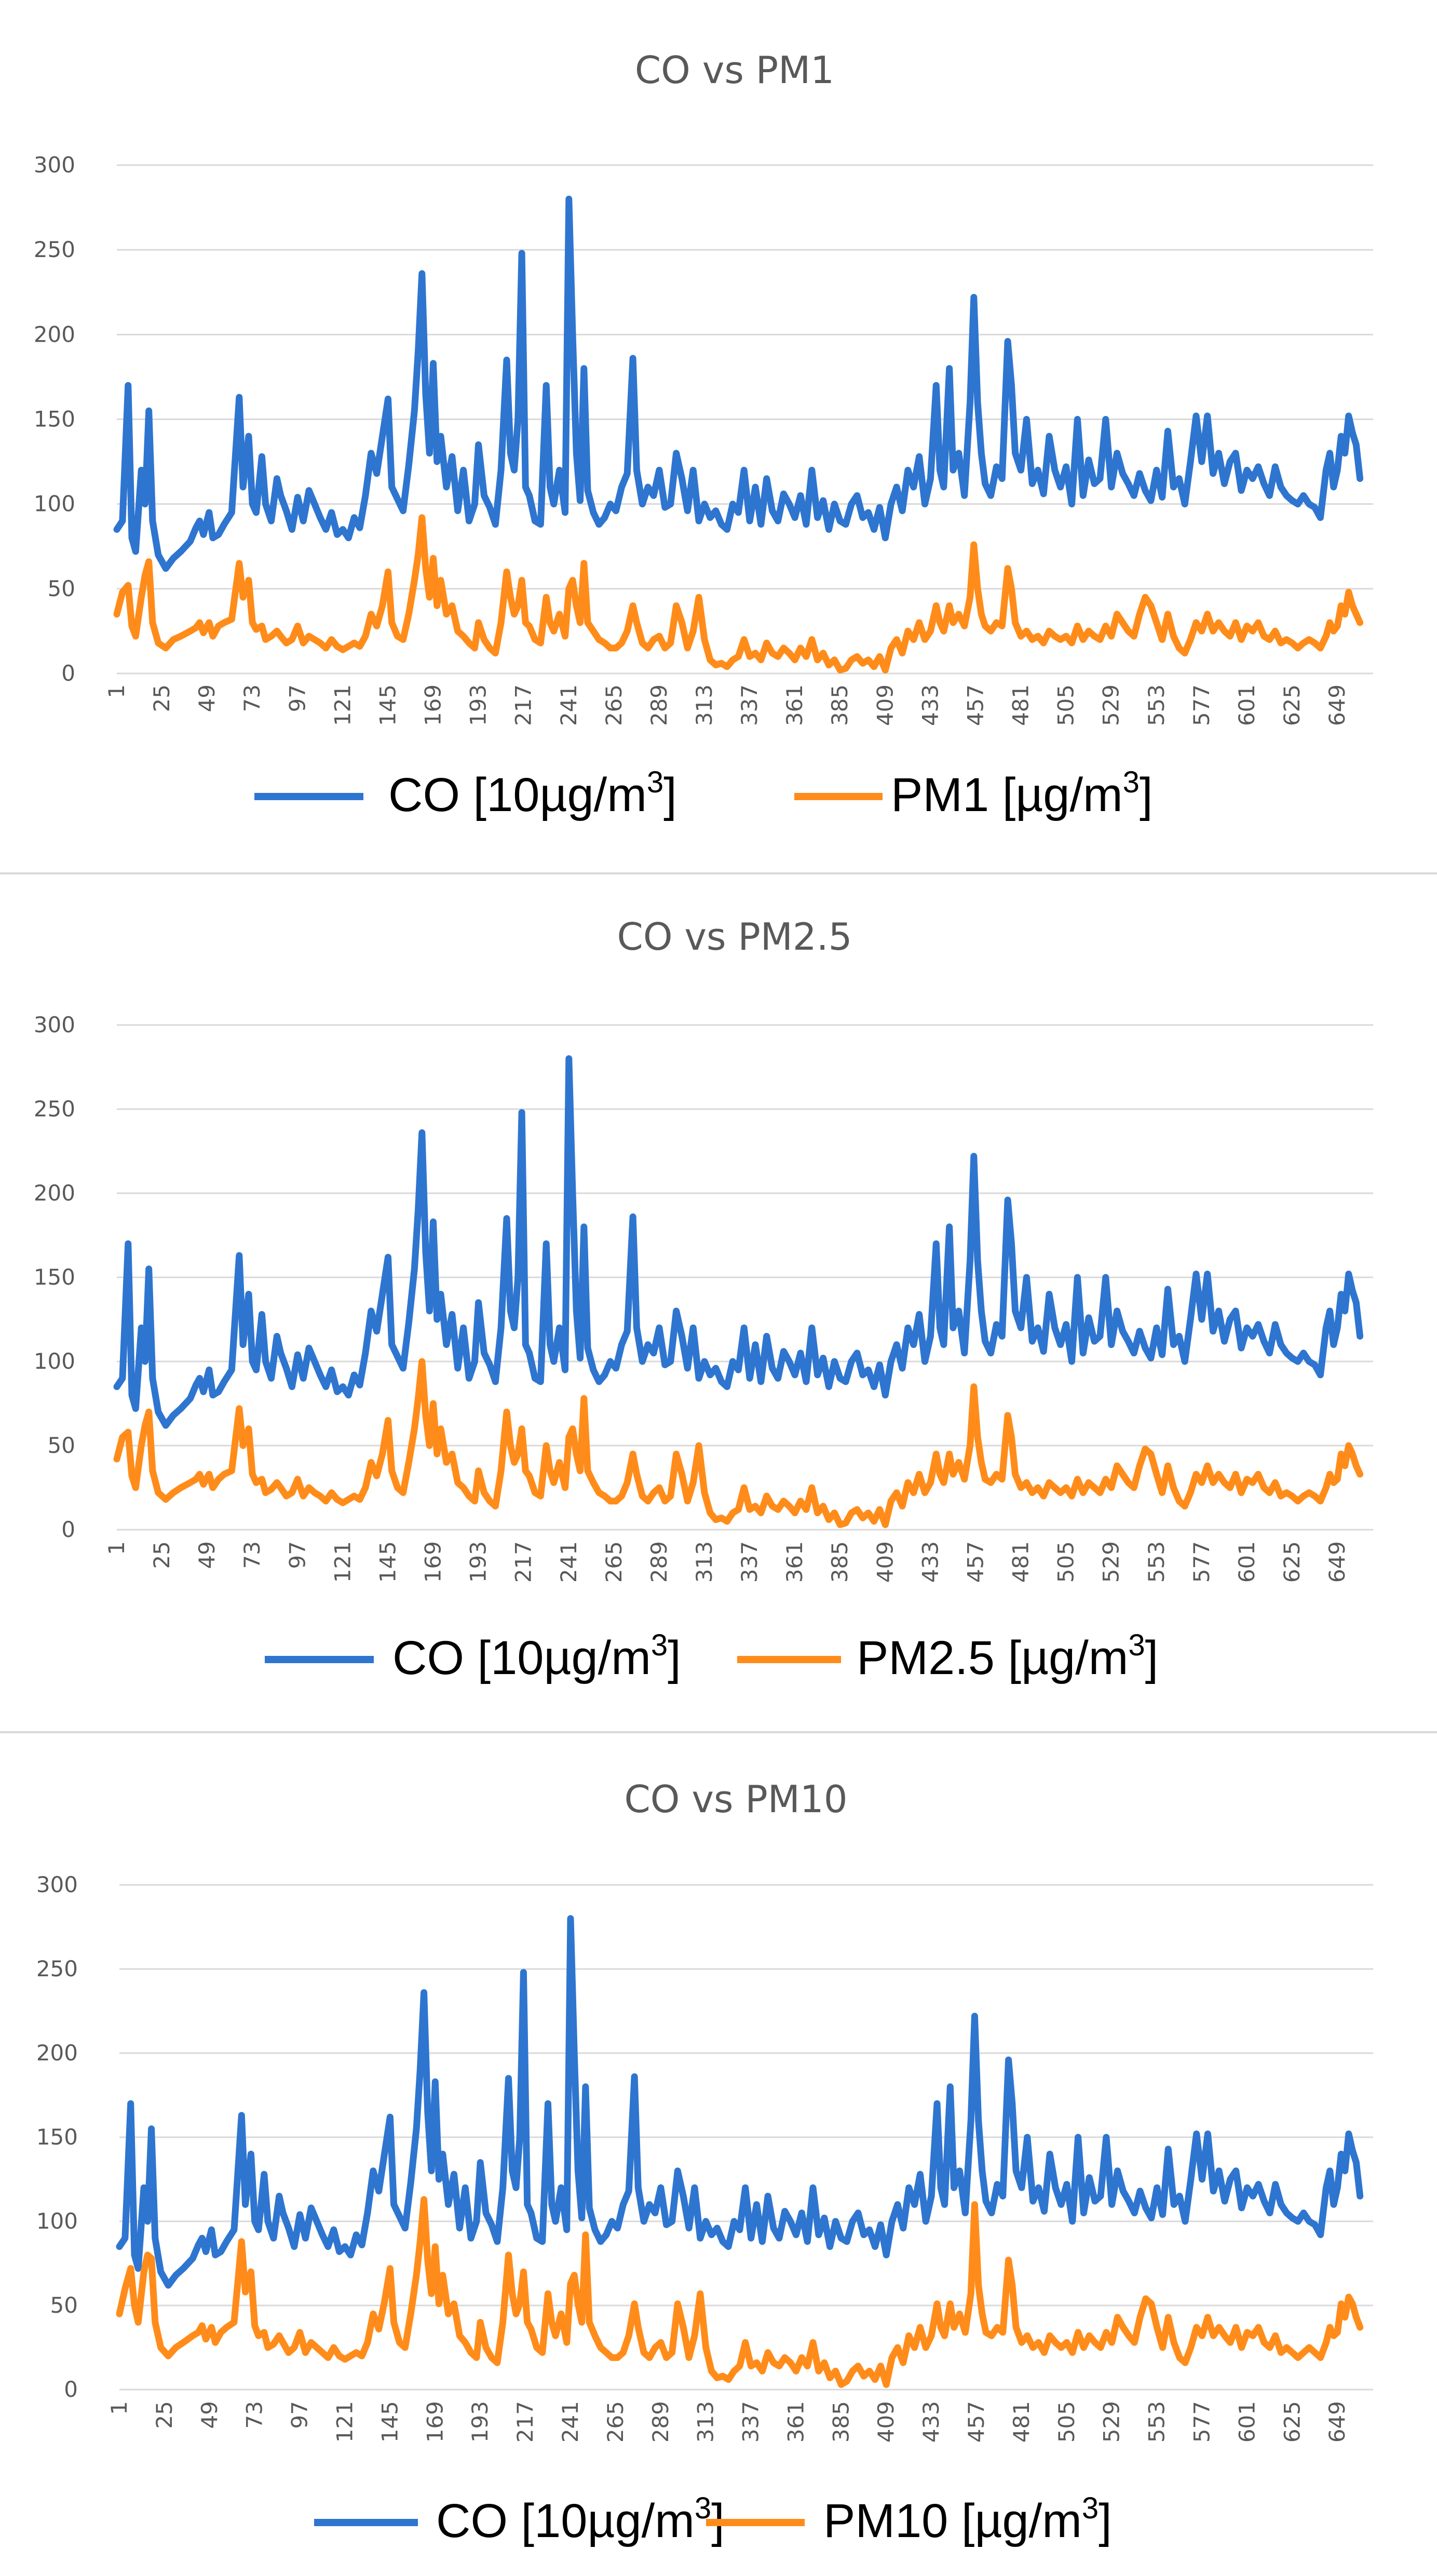  What do you see at coordinates (735, 937) in the screenshot?
I see `chart-title: CO vs PM2.5` at bounding box center [735, 937].